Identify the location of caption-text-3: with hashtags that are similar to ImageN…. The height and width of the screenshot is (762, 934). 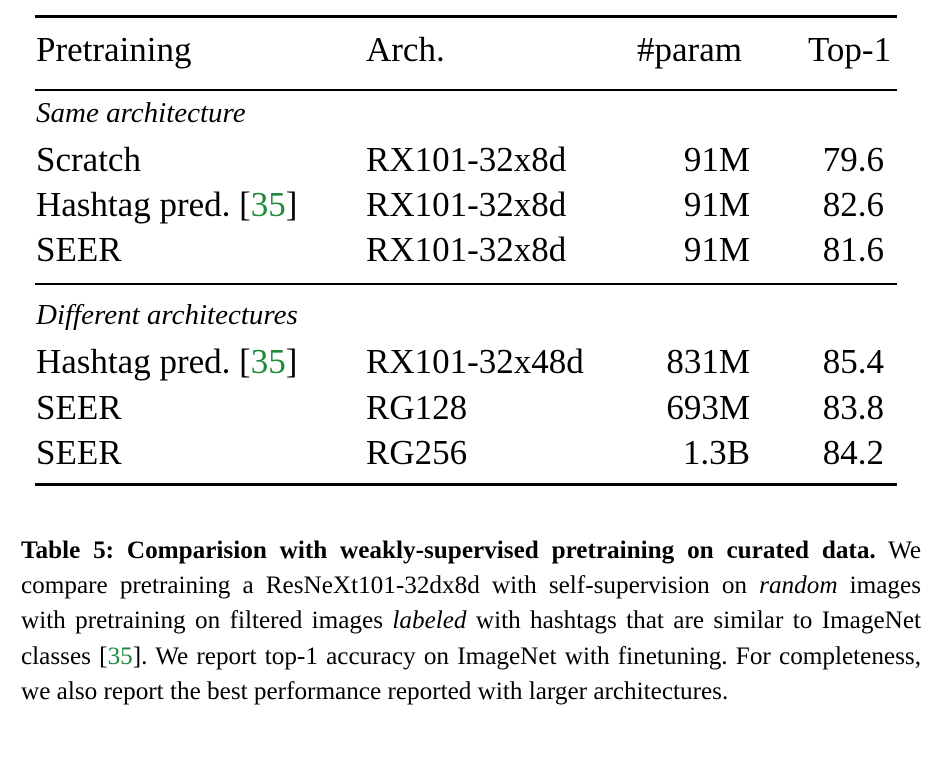
(471, 638).